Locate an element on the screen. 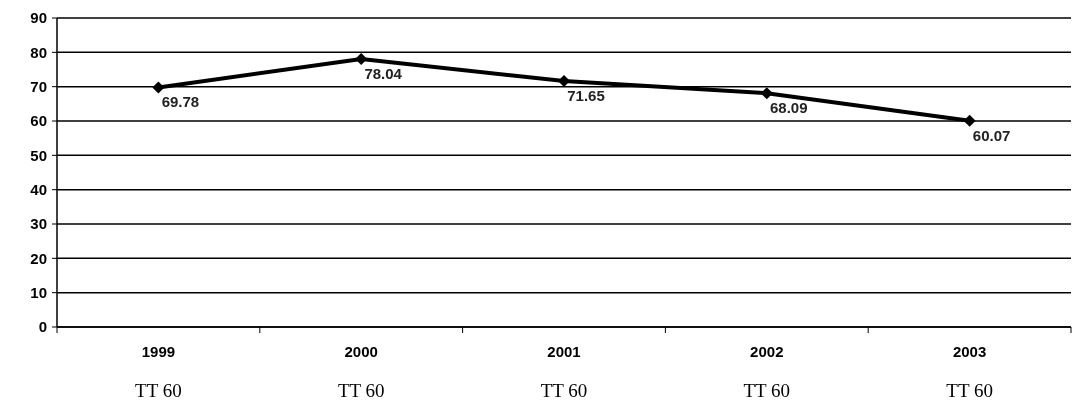  y-tick-label: 60 is located at coordinates (38, 121).